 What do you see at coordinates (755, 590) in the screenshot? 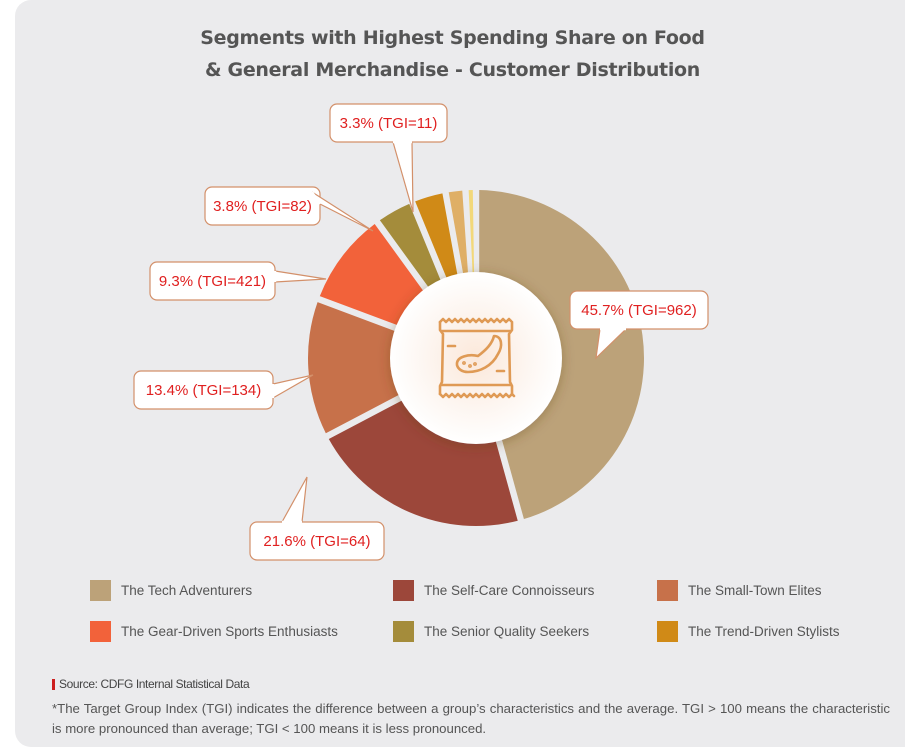
I see `legend-label: The Small-Town Elites` at bounding box center [755, 590].